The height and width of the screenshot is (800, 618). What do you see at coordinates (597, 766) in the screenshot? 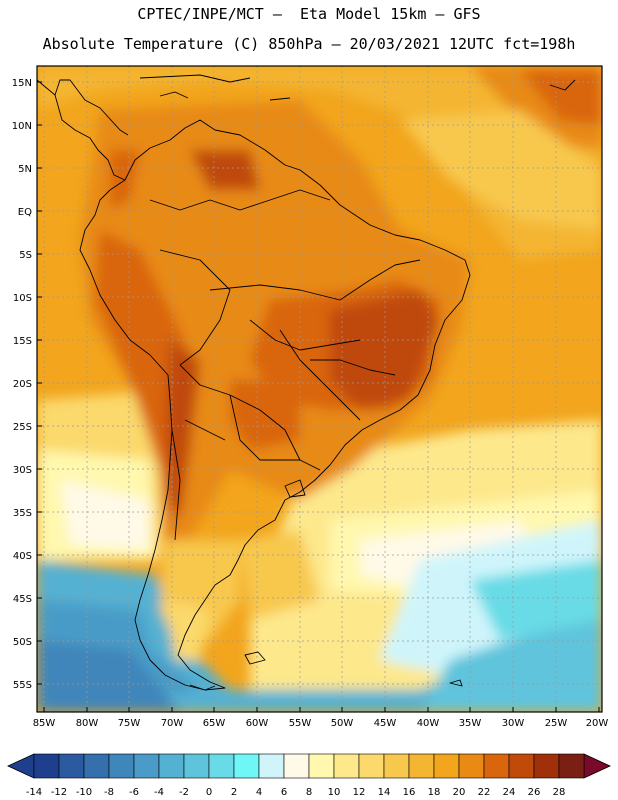
I see `colorbar-high-arrow` at bounding box center [597, 766].